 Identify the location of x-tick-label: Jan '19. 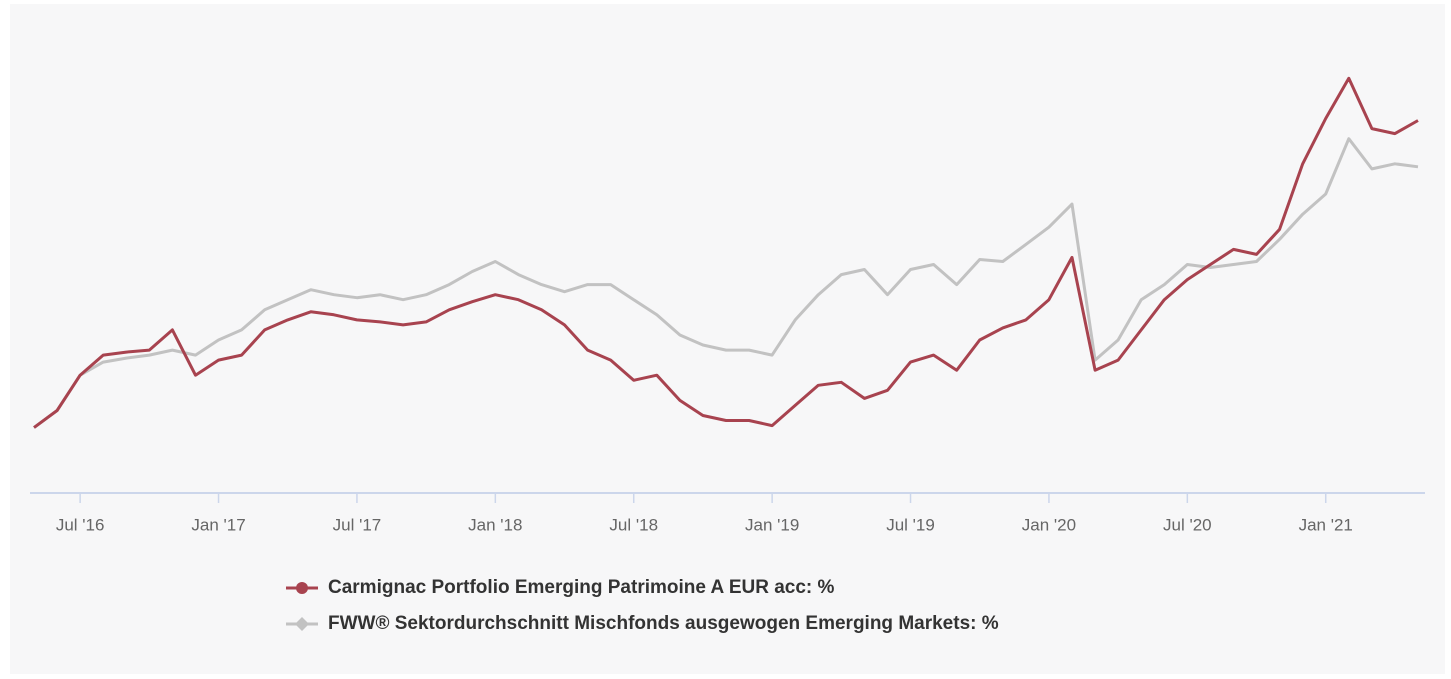
(772, 524).